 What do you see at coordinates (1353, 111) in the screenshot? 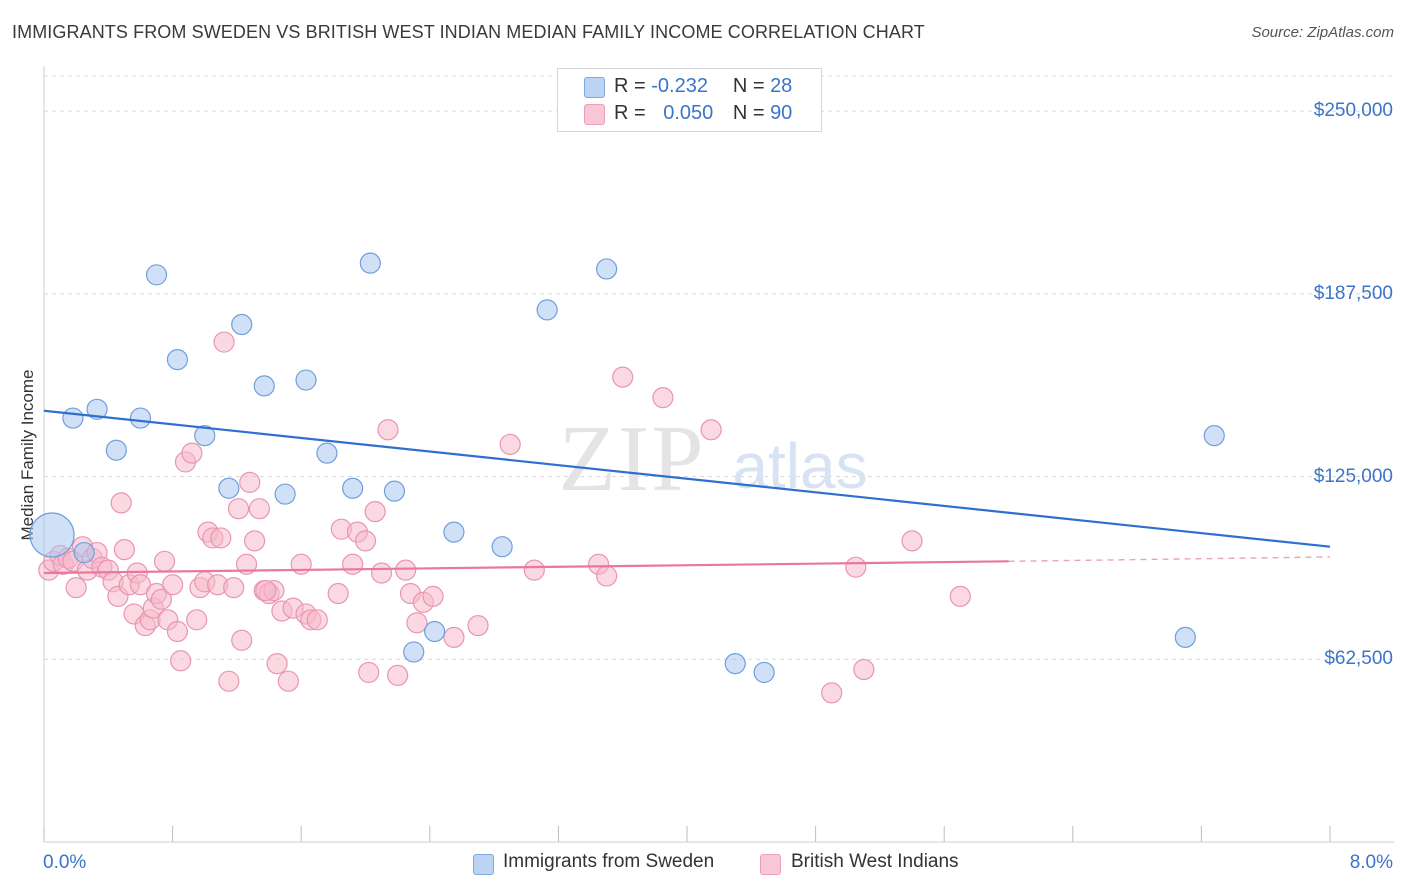
I see `y-tick-label: $250,000` at bounding box center [1353, 111].